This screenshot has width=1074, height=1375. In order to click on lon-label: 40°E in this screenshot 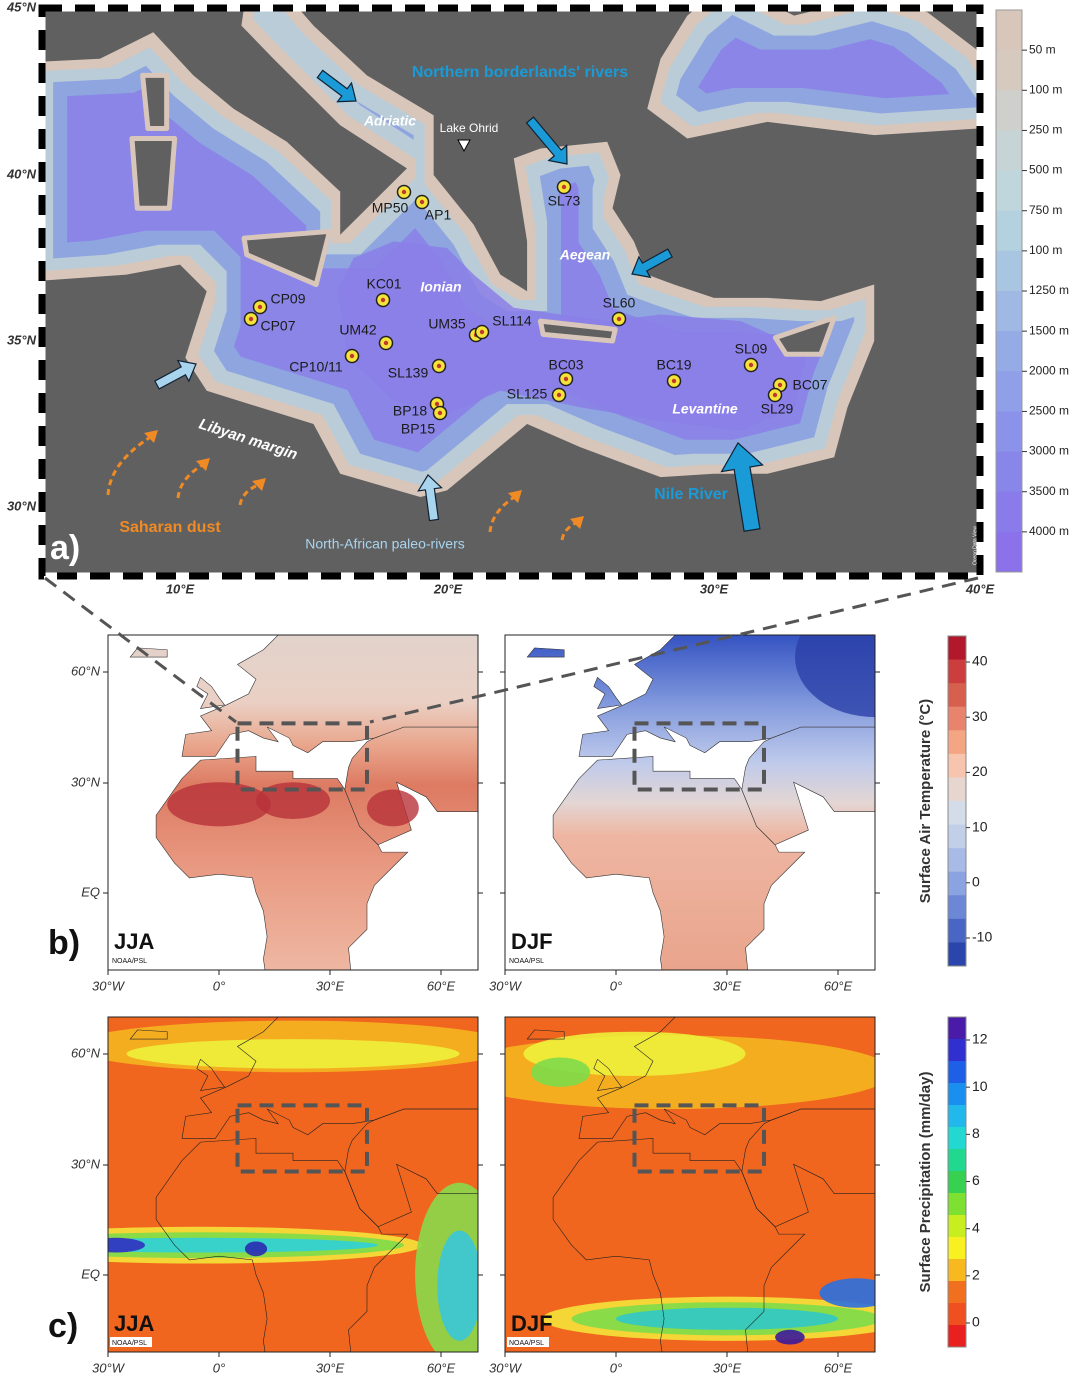, I will do `click(980, 588)`.